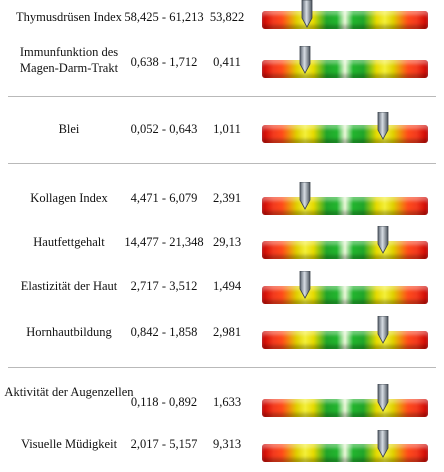 The width and height of the screenshot is (444, 472). What do you see at coordinates (227, 129) in the screenshot?
I see `measured-value: 1,011` at bounding box center [227, 129].